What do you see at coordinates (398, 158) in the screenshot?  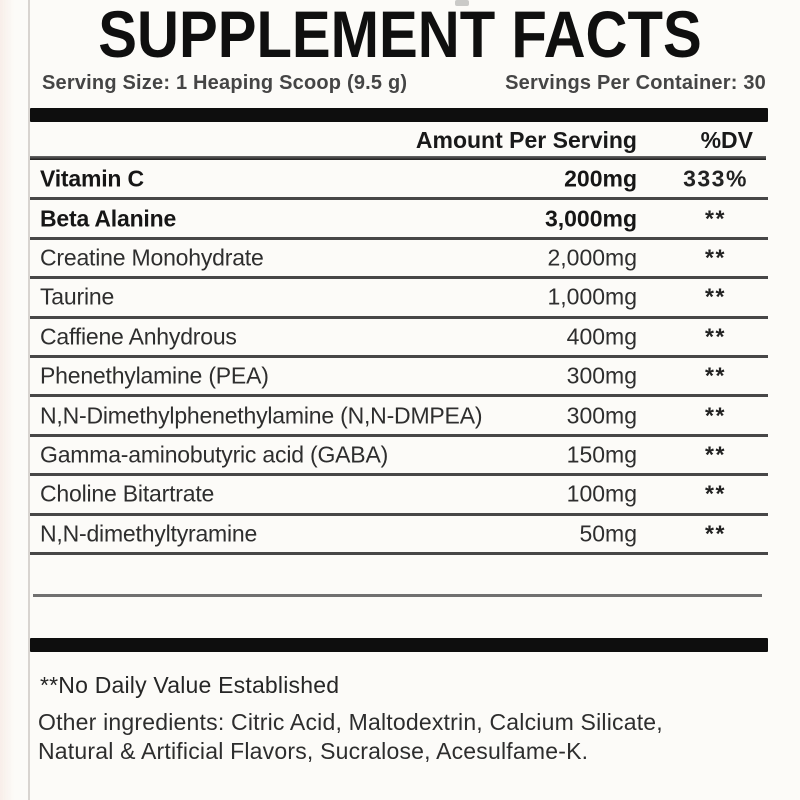 I see `header-rule` at bounding box center [398, 158].